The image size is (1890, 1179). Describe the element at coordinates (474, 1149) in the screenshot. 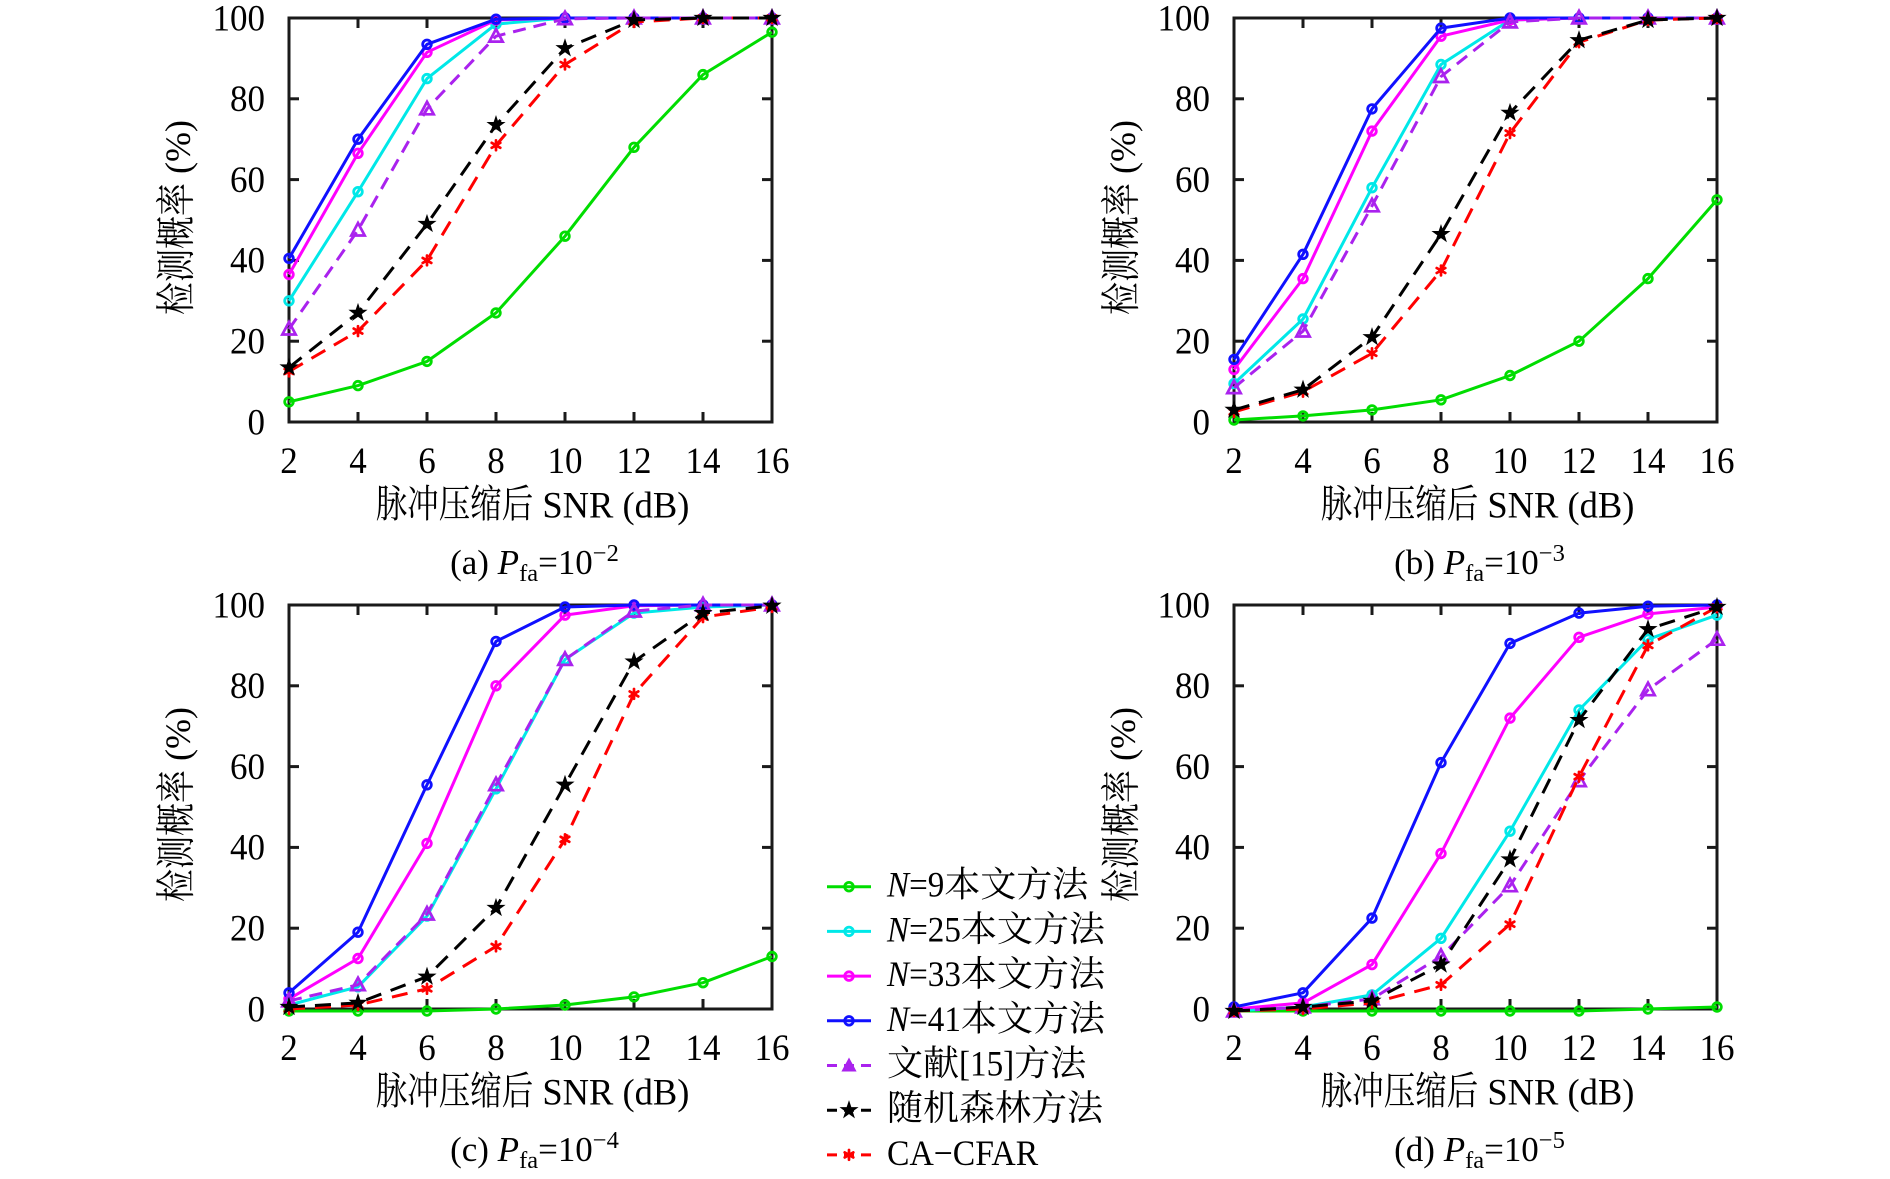

I see `svg-text: (c)` at that location.